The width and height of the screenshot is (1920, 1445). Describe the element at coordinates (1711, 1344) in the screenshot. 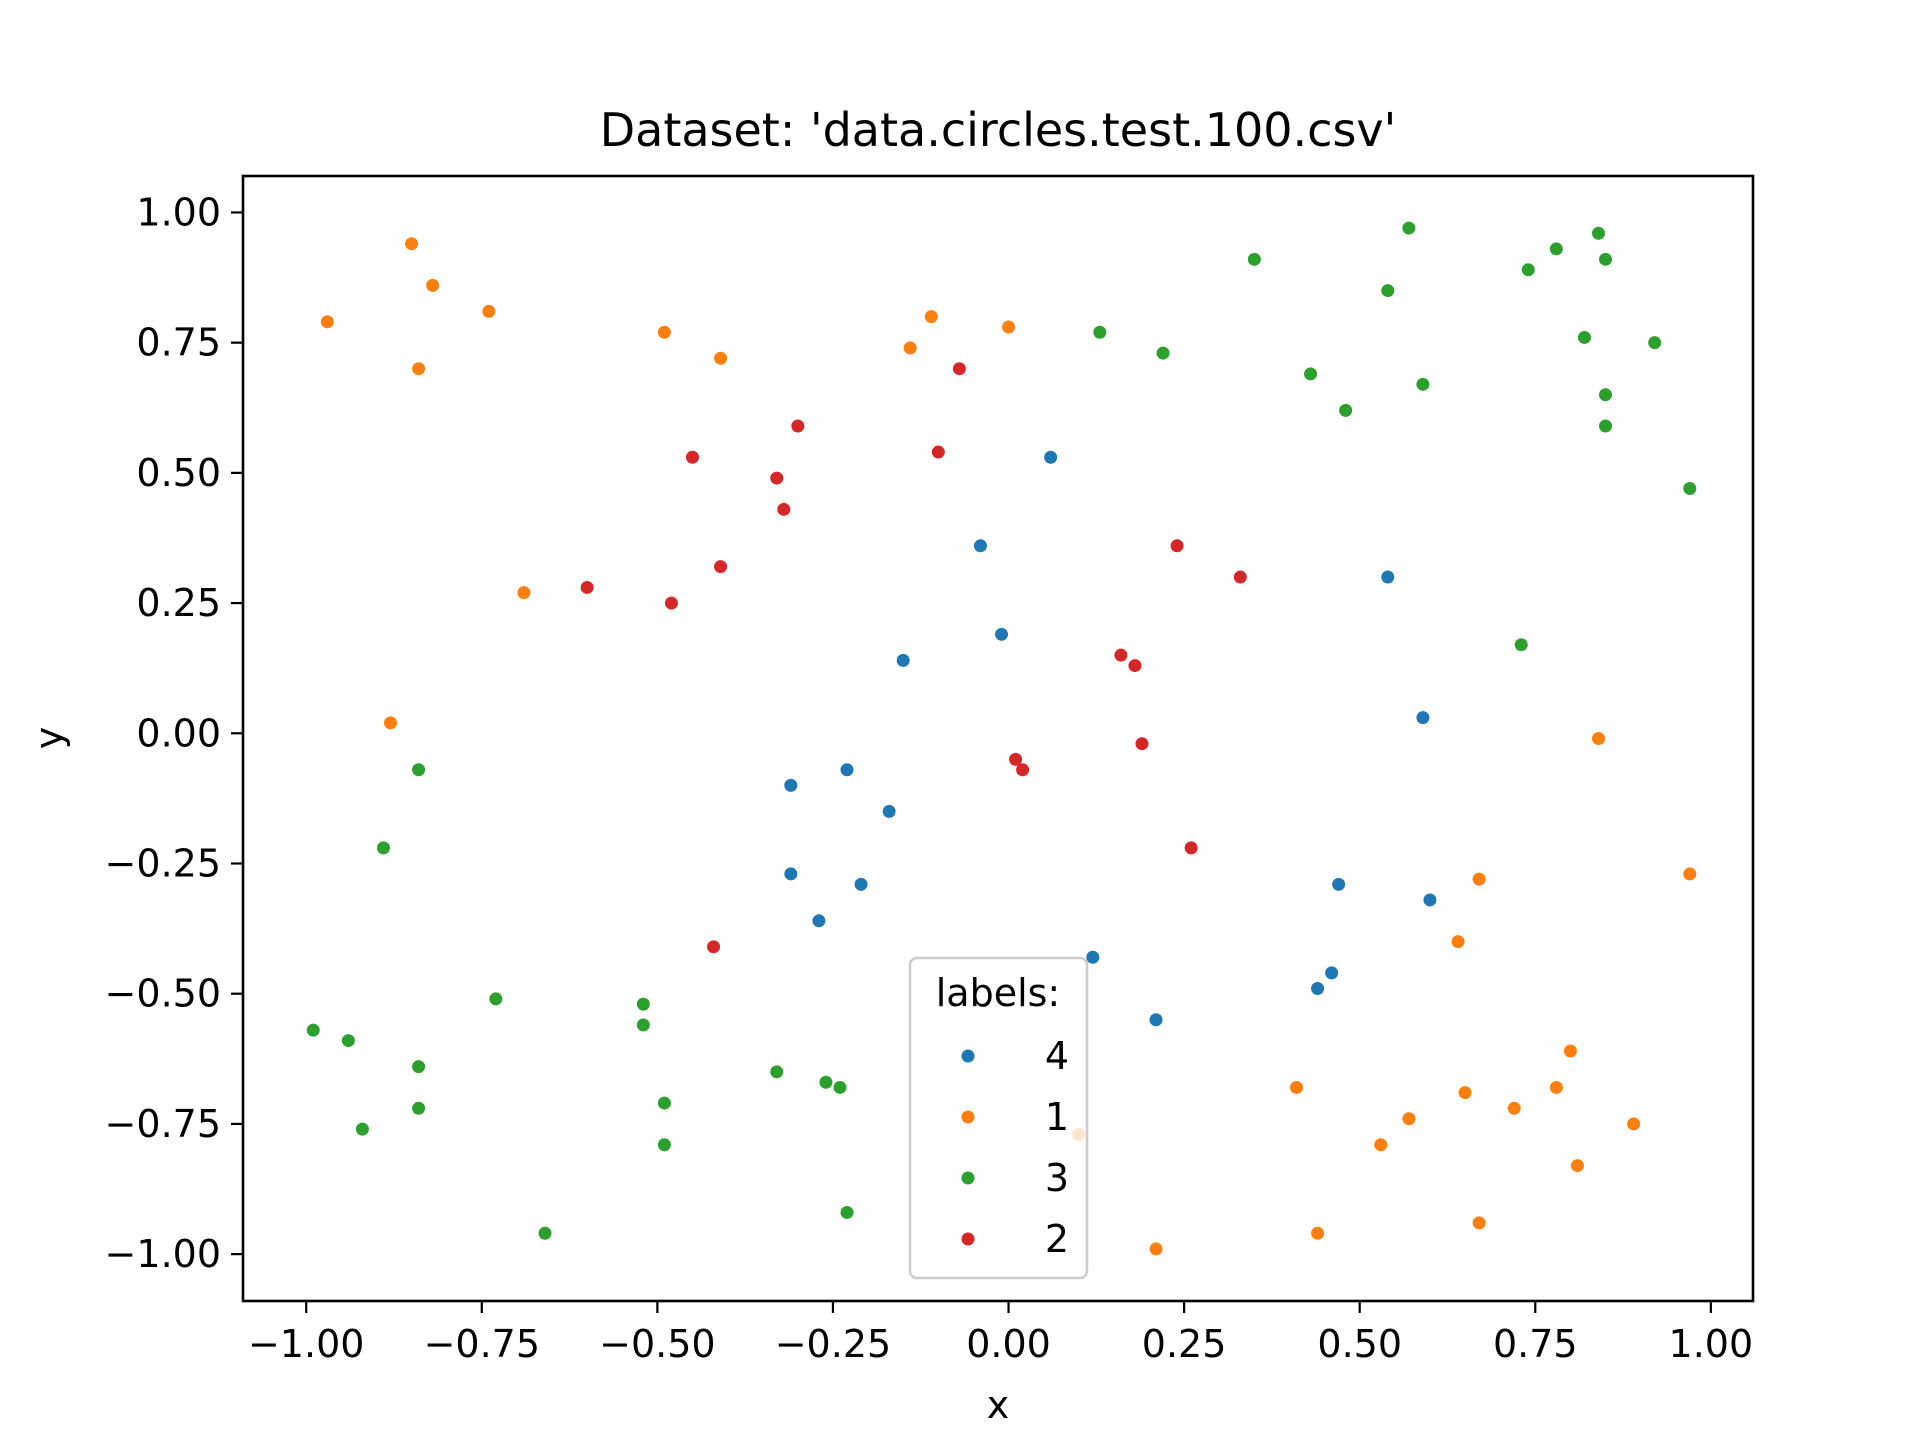

I see `x-tick-label: 1.00` at that location.